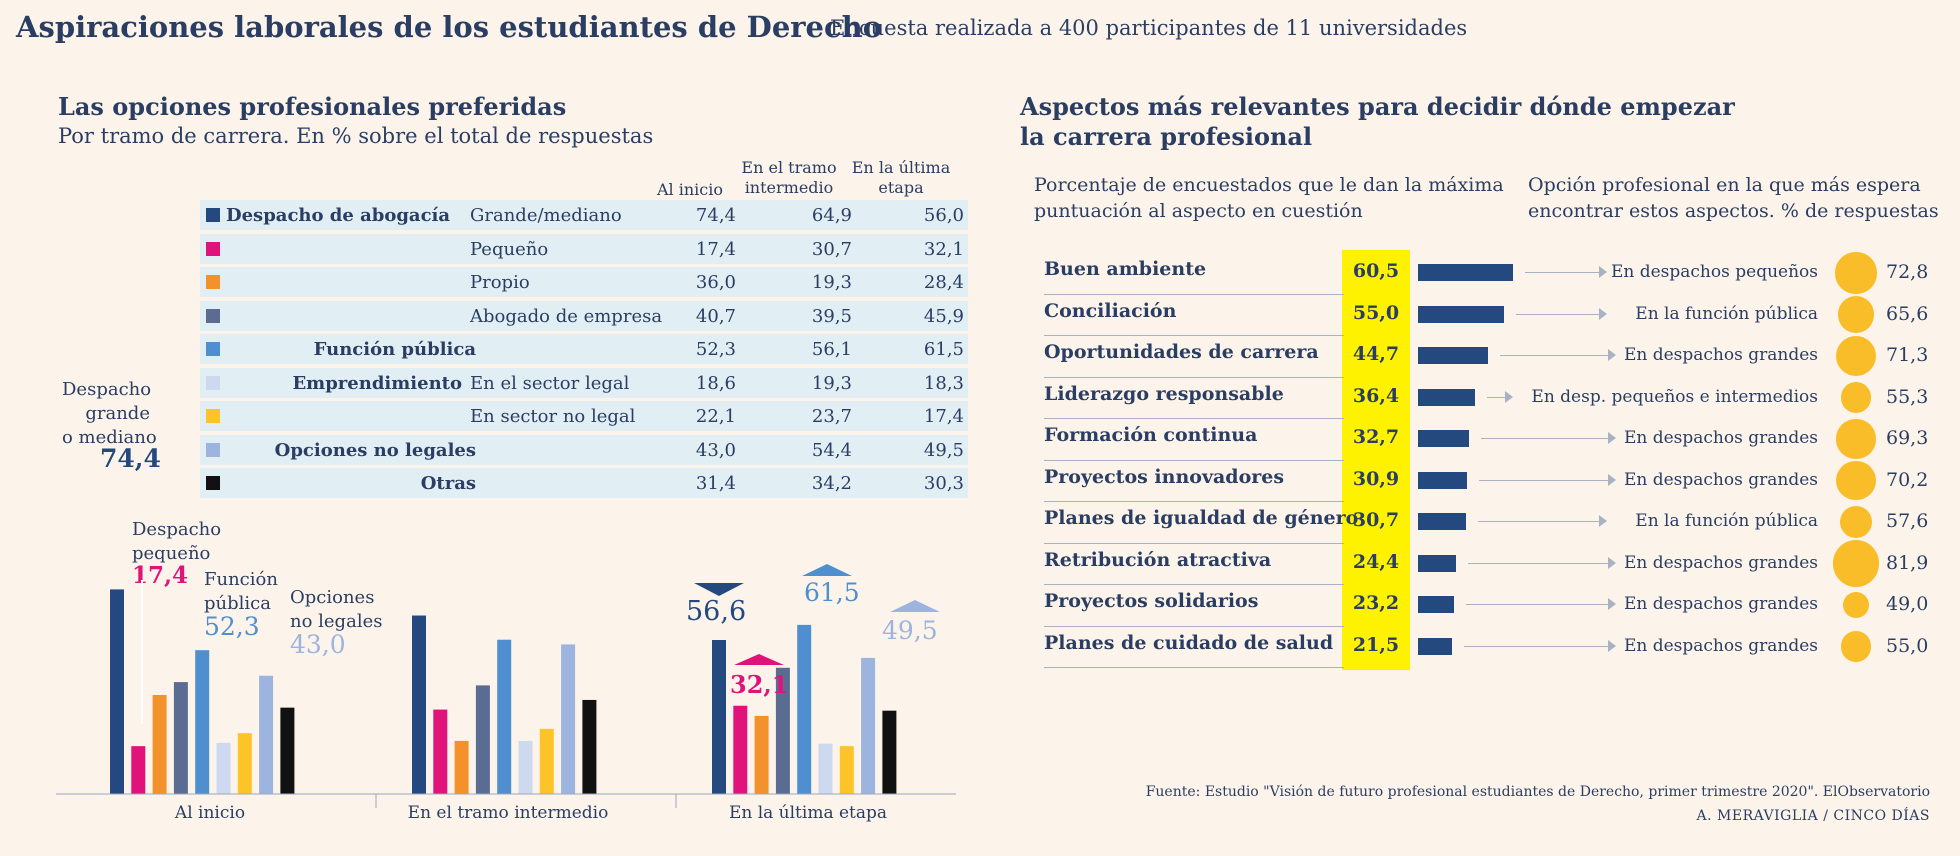  I want to click on aspect-label: Buen ambiente, so click(1125, 269).